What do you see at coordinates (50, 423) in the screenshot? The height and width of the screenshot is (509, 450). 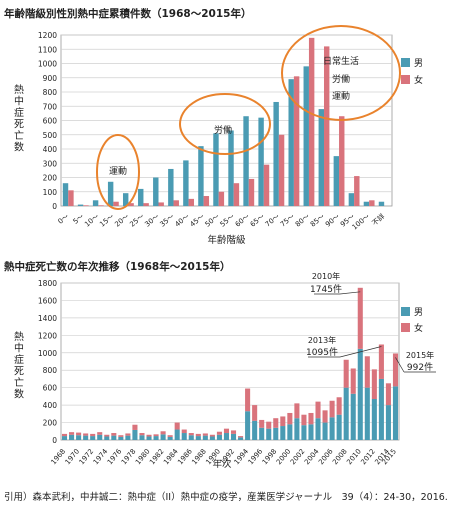 I see `y-tick-label: 200` at bounding box center [50, 423].